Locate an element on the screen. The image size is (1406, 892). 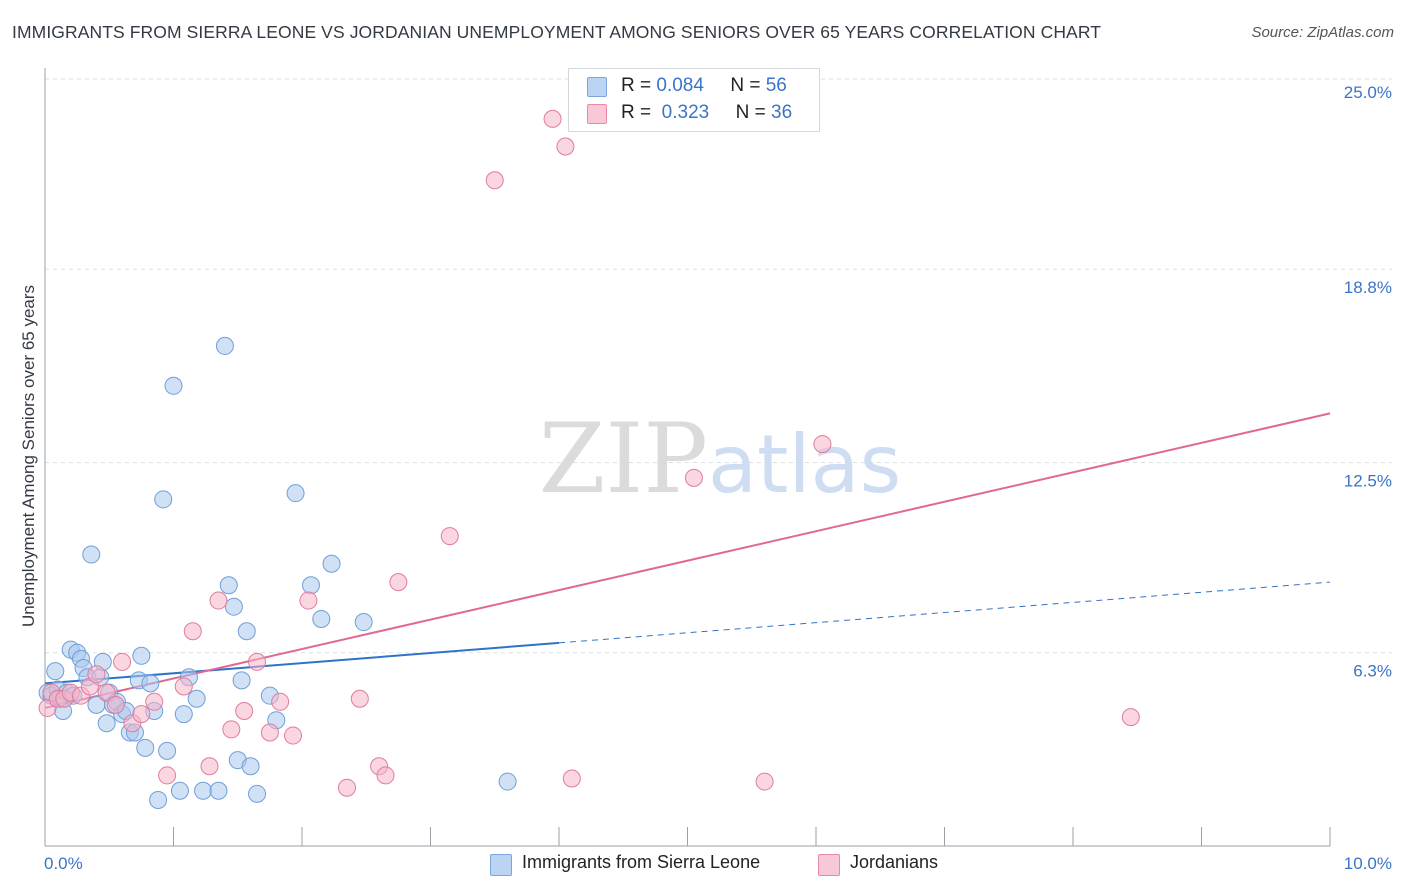
source-label: Source: ZipAtlas.com is located at coordinates (1322, 32).